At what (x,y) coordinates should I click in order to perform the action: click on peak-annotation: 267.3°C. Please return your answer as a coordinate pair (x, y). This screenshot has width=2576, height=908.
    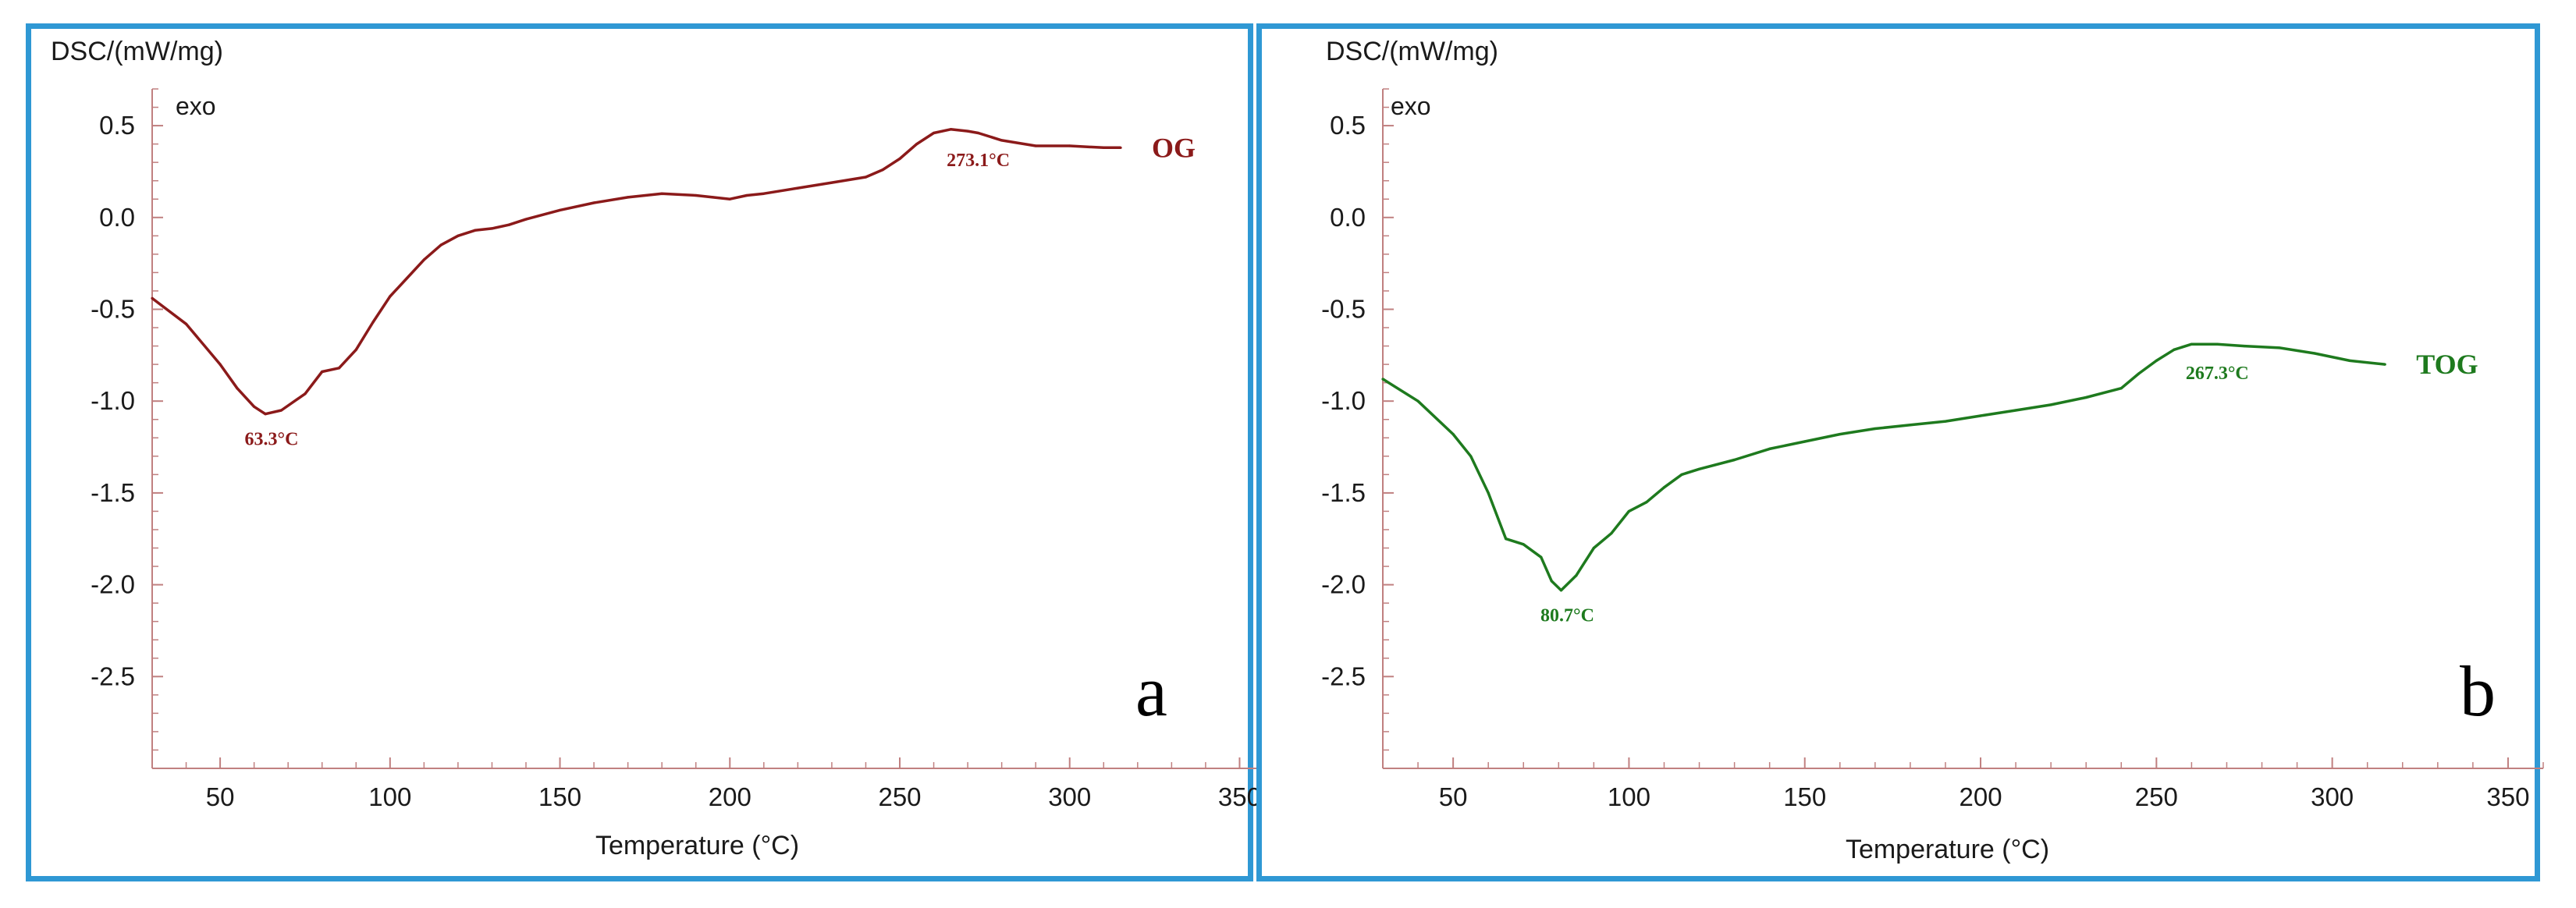
    Looking at the image, I should click on (2217, 374).